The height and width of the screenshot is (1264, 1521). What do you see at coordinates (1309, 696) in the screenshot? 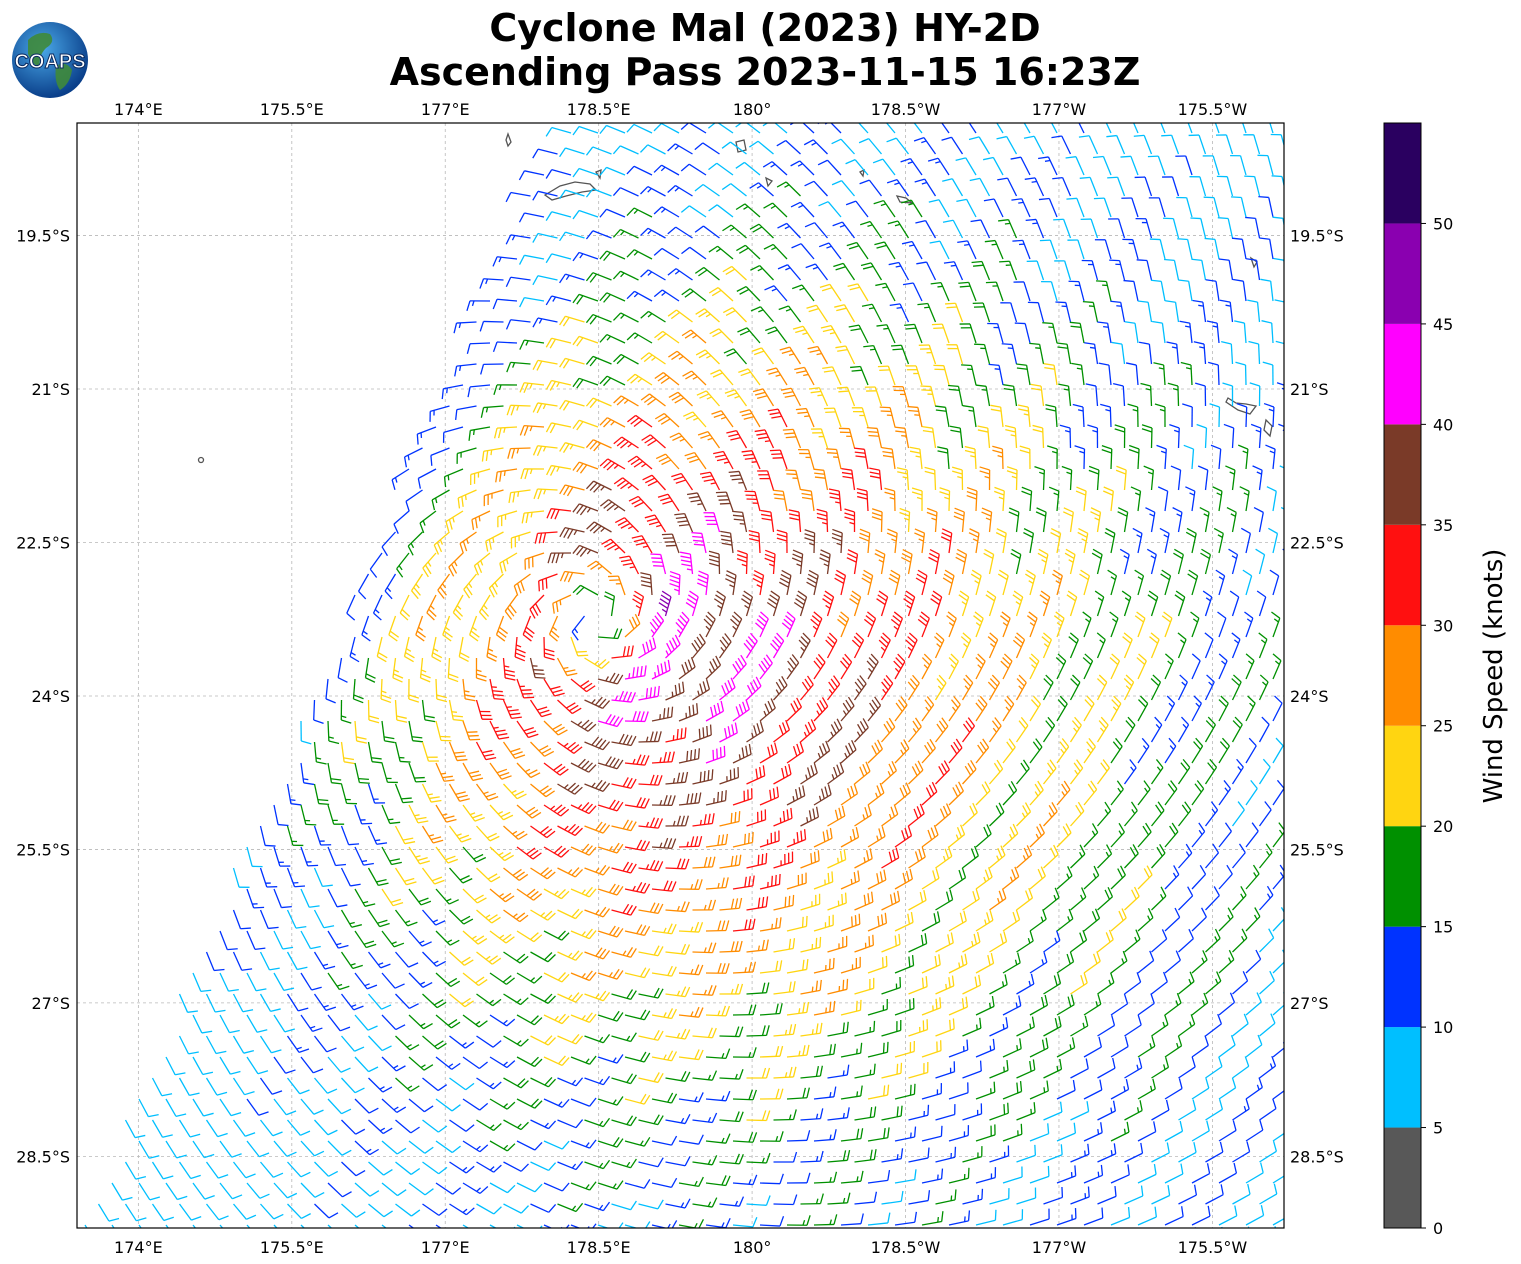
I see `lat-tick-label-right: 24°S` at bounding box center [1309, 696].